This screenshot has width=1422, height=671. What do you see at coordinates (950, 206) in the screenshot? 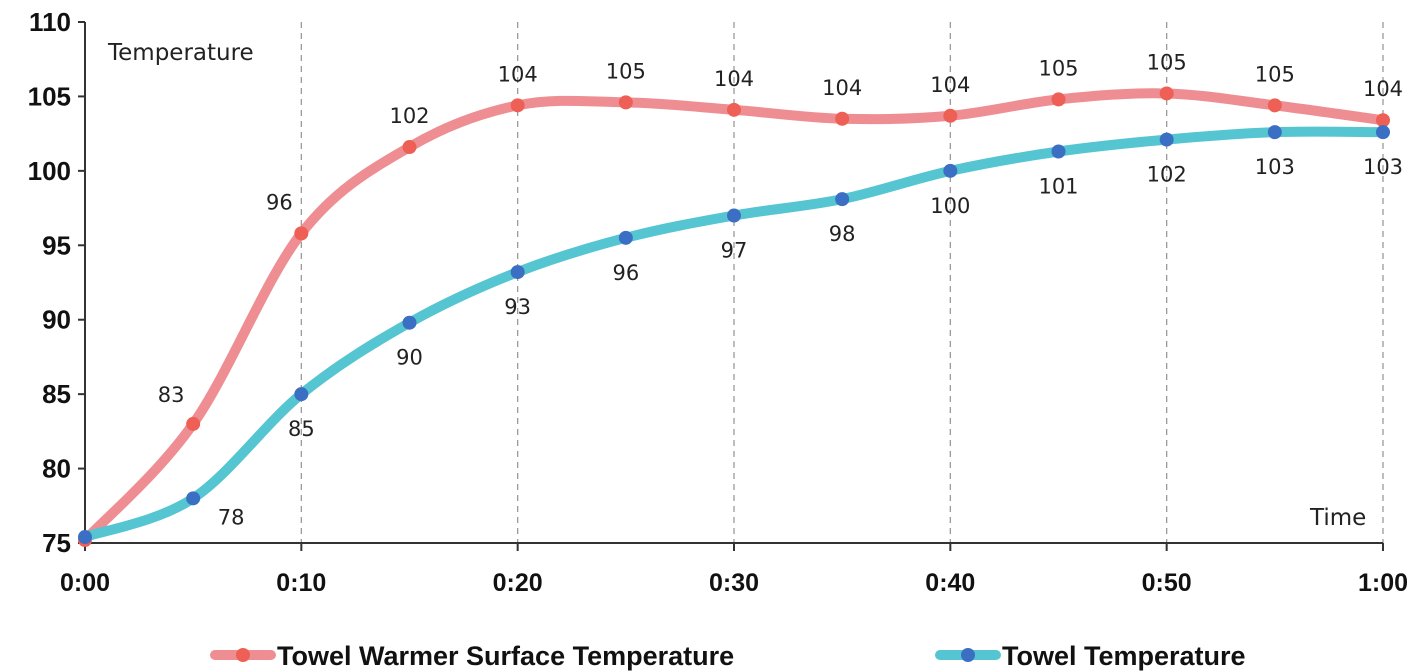
I see `data-label: 100` at bounding box center [950, 206].